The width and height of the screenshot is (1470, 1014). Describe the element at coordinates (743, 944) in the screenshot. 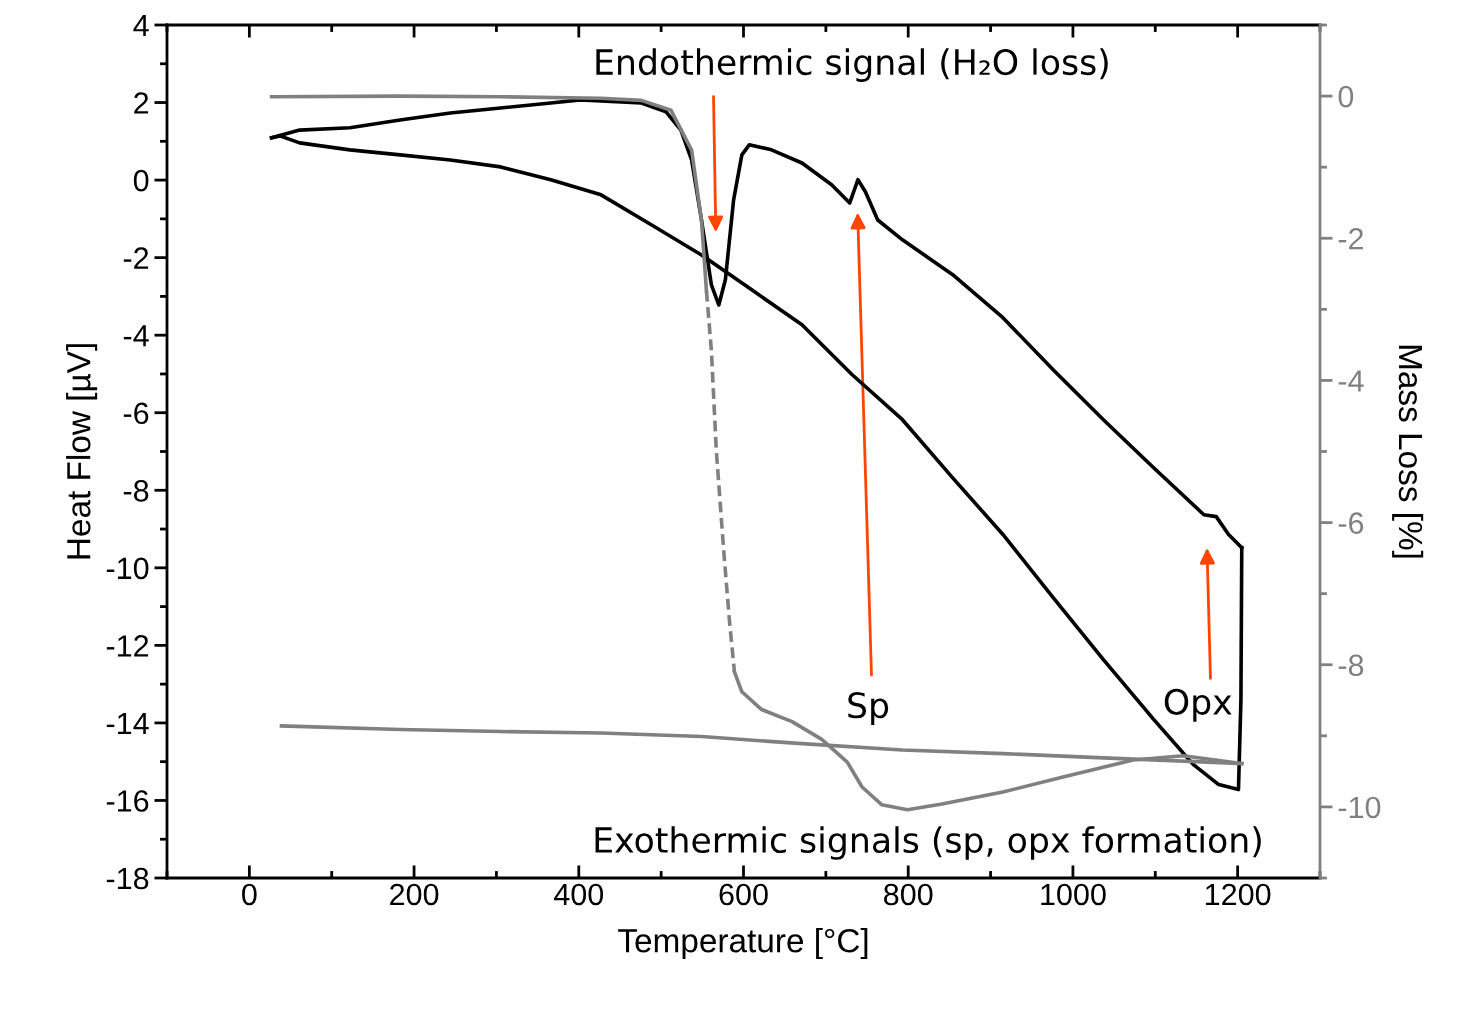

I see `x-axis-title: Temperature [°C]` at that location.